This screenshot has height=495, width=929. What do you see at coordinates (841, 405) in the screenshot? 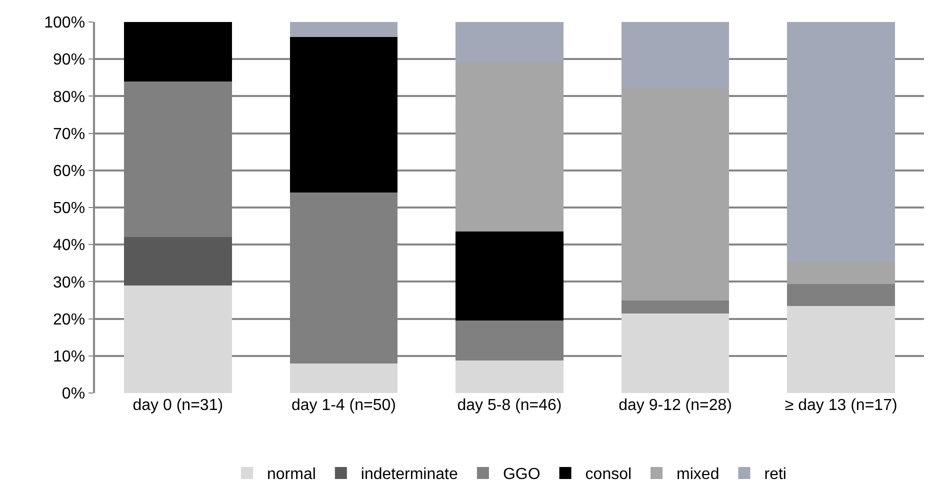
I see `x-tick-label: ≥ day 13 (n=17)` at bounding box center [841, 405].